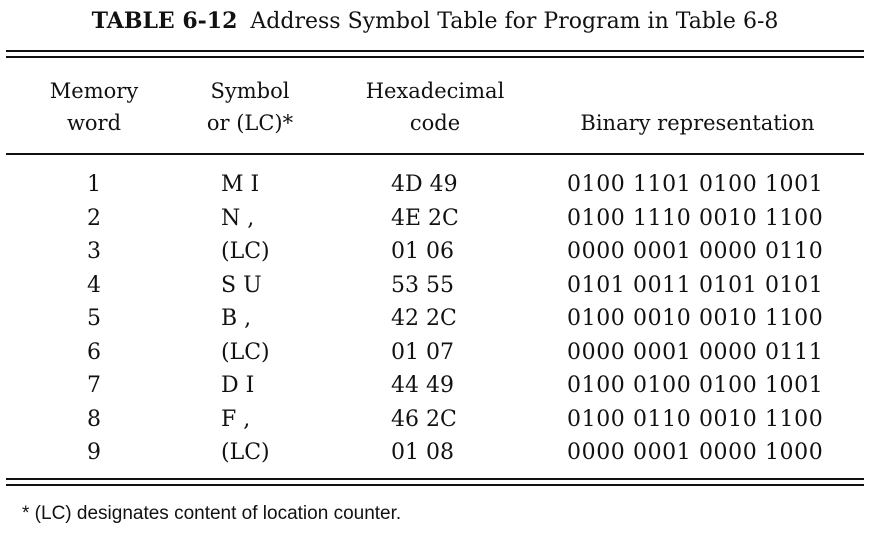  I want to click on header-binary: Binary representation, so click(697, 123).